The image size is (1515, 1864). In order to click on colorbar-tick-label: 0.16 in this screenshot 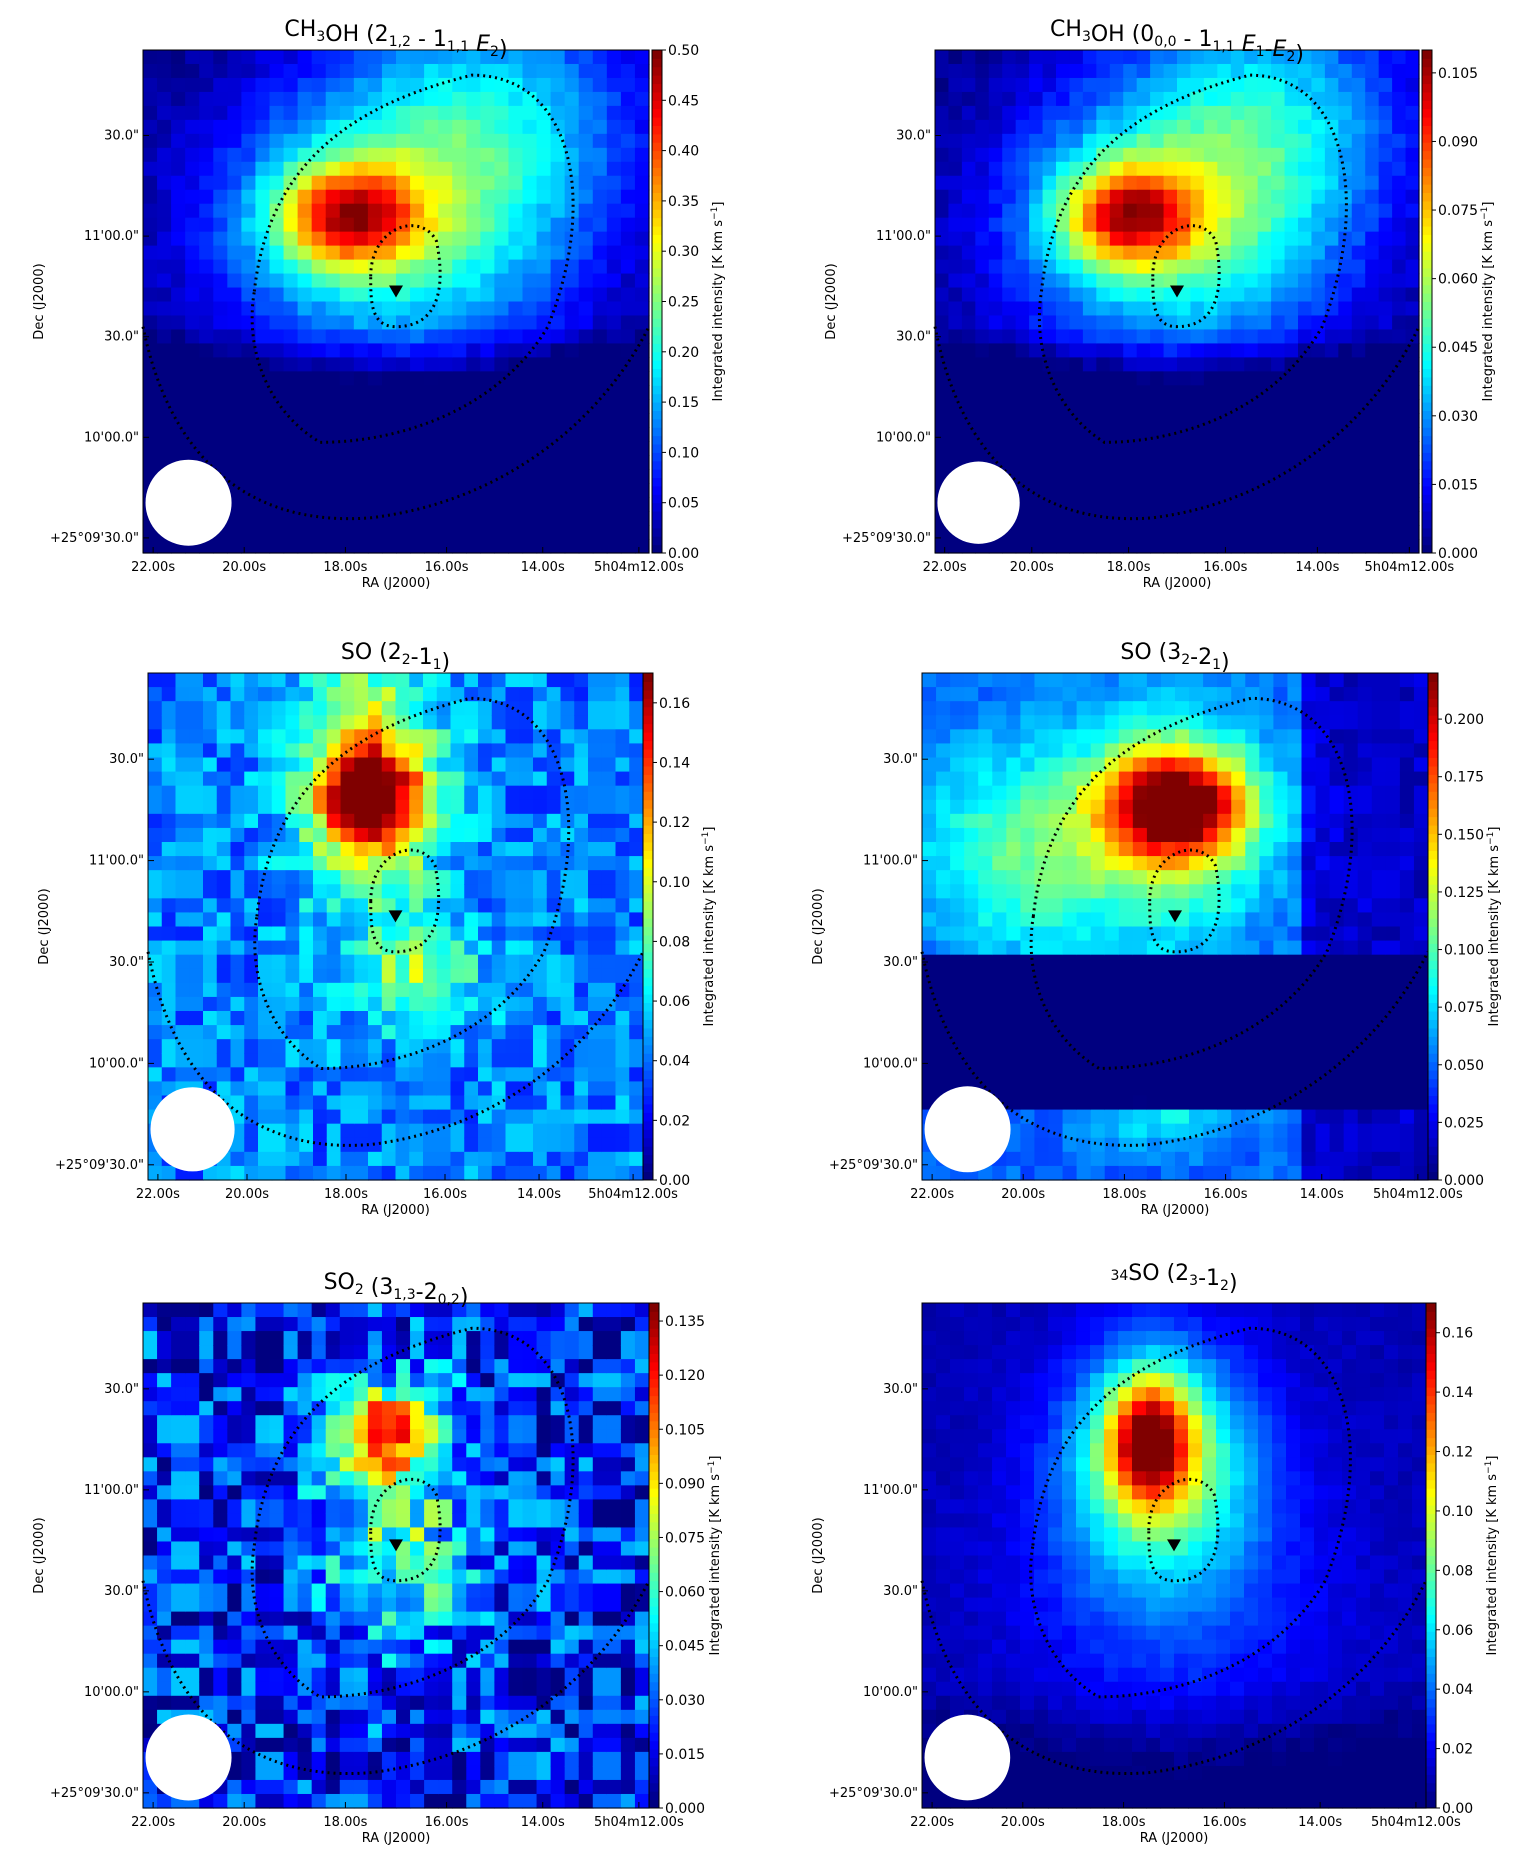, I will do `click(674, 704)`.